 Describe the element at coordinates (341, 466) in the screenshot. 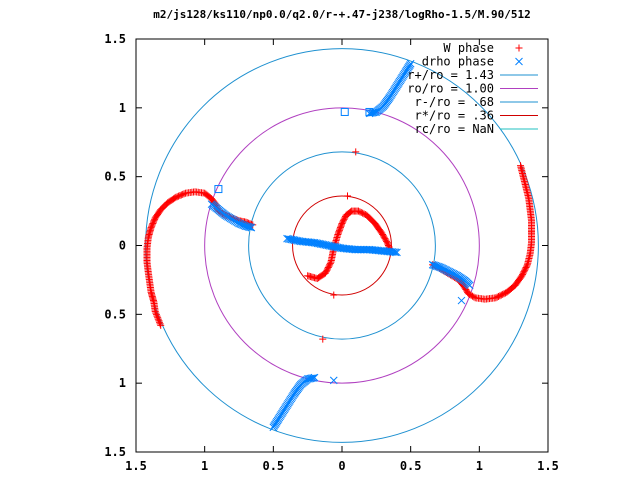

I see `x-tick-label: 0` at that location.